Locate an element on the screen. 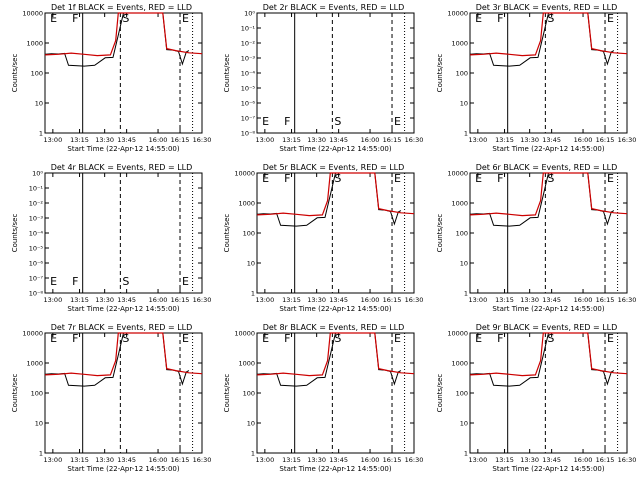  panel-title: Det 1f BLACK = Events, RED = LLD is located at coordinates (121, 7).